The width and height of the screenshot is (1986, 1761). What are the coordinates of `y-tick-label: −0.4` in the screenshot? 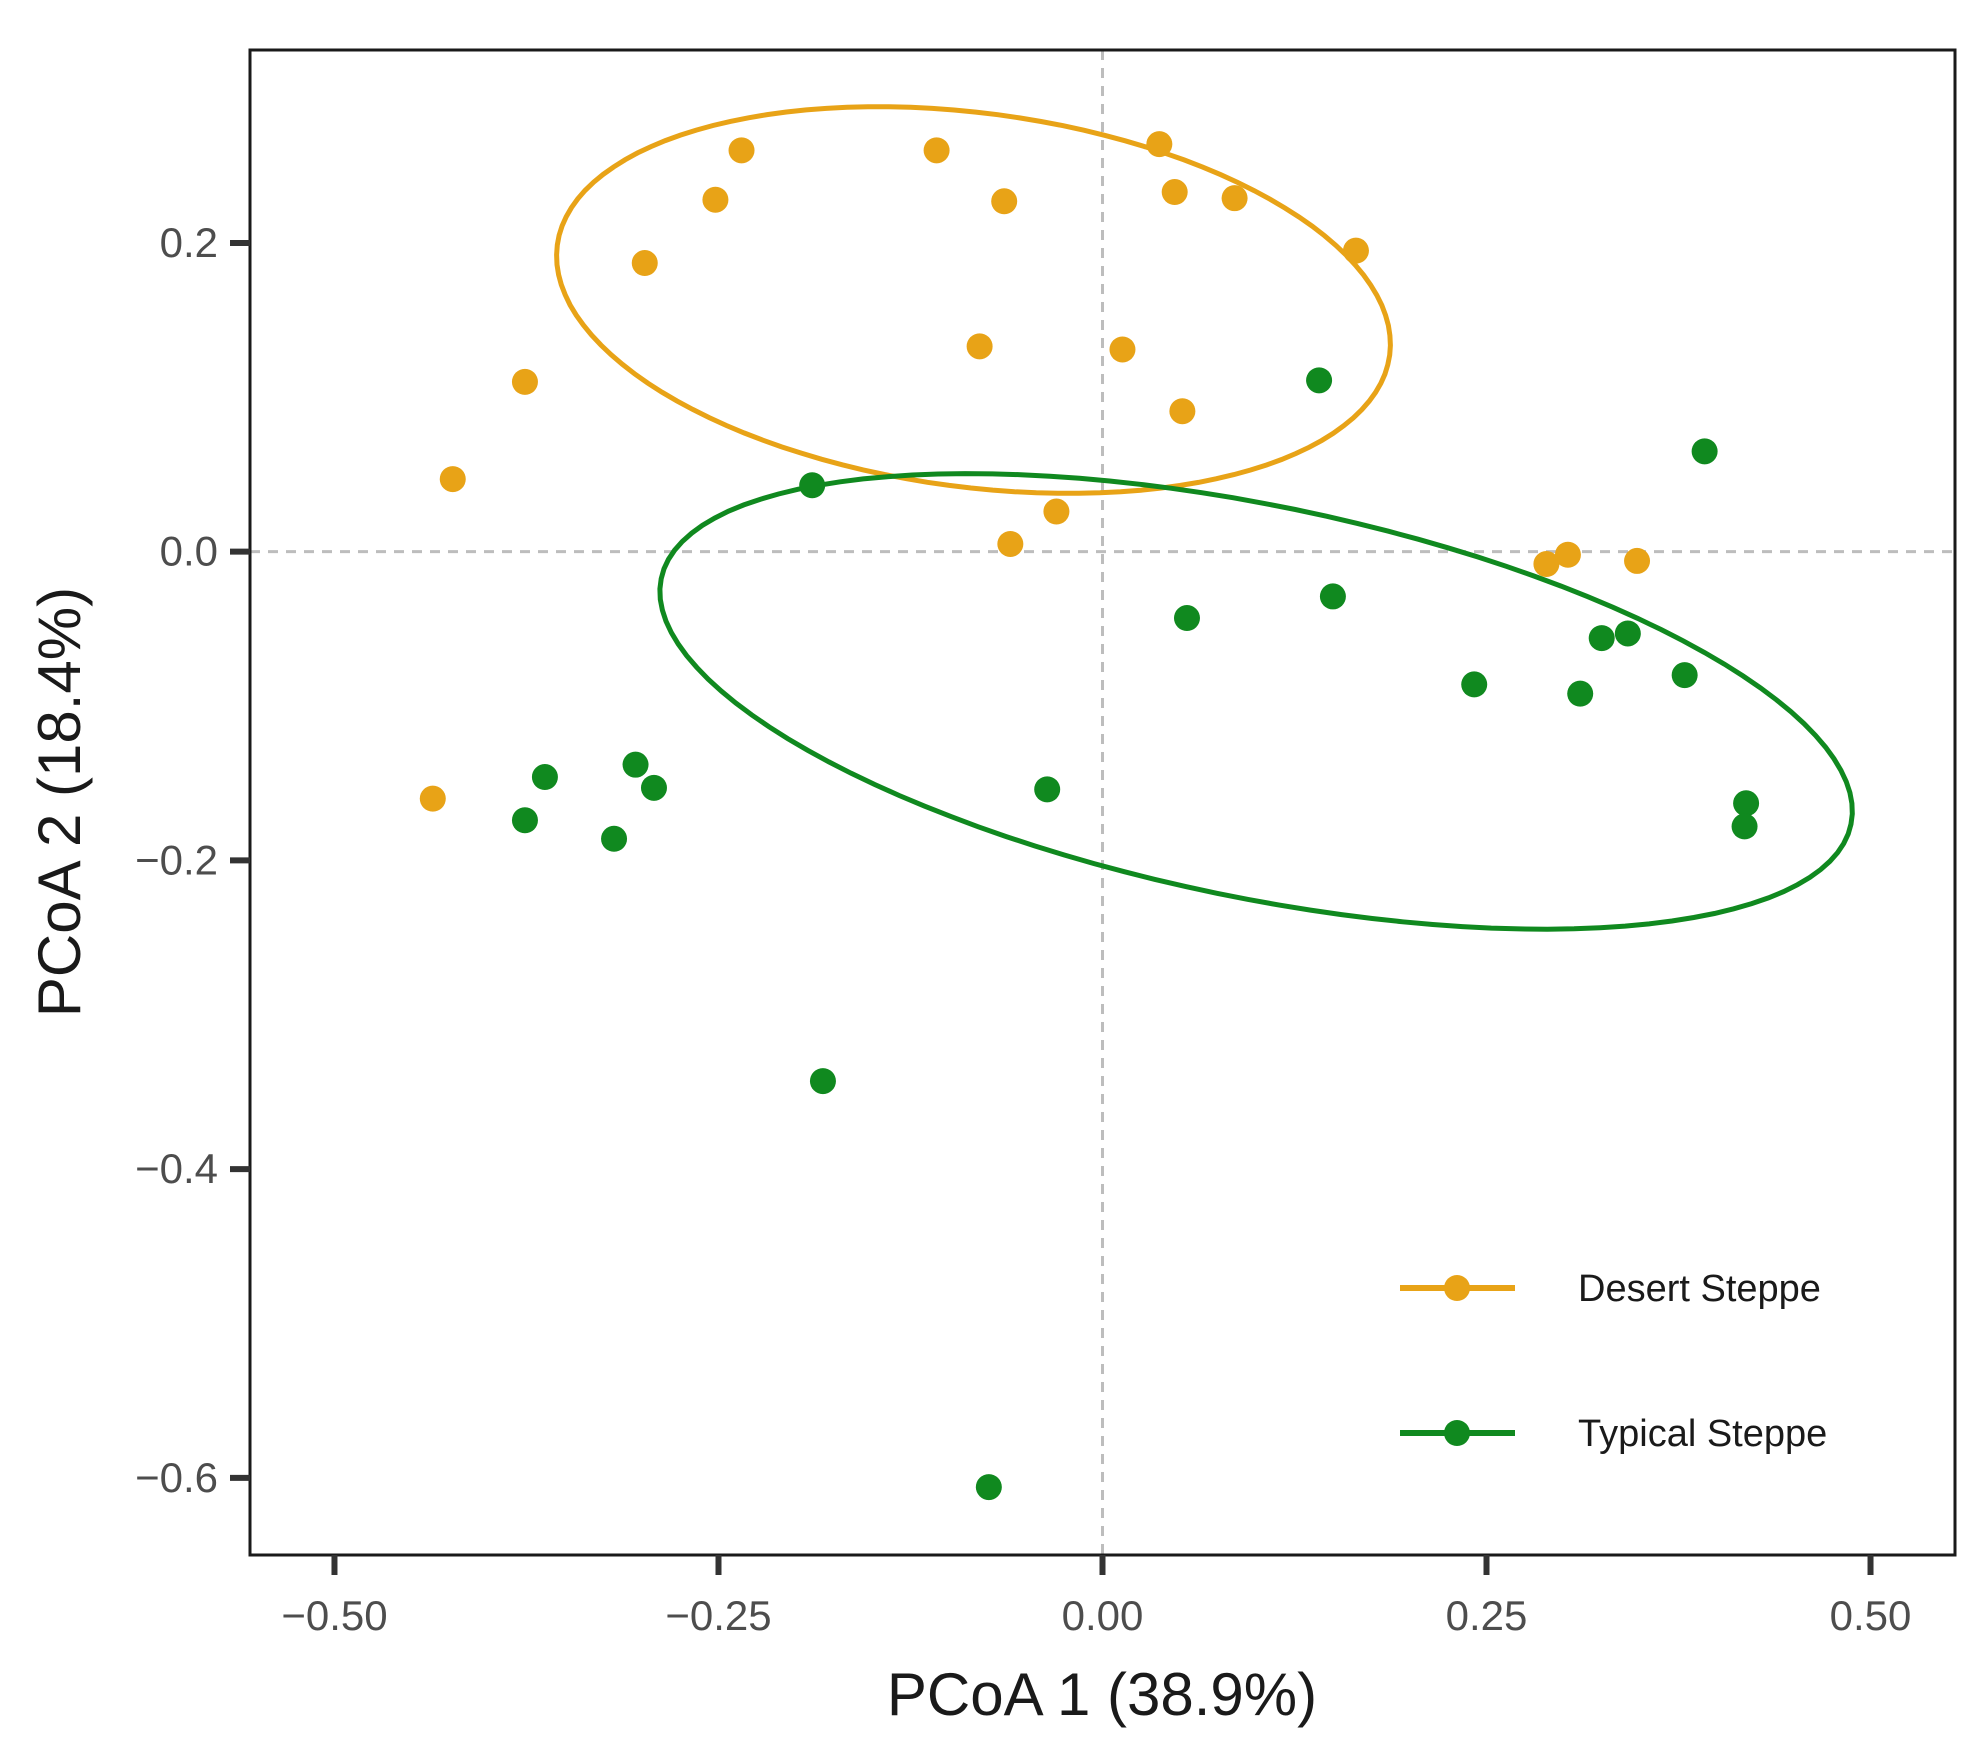 It's located at (176, 1168).